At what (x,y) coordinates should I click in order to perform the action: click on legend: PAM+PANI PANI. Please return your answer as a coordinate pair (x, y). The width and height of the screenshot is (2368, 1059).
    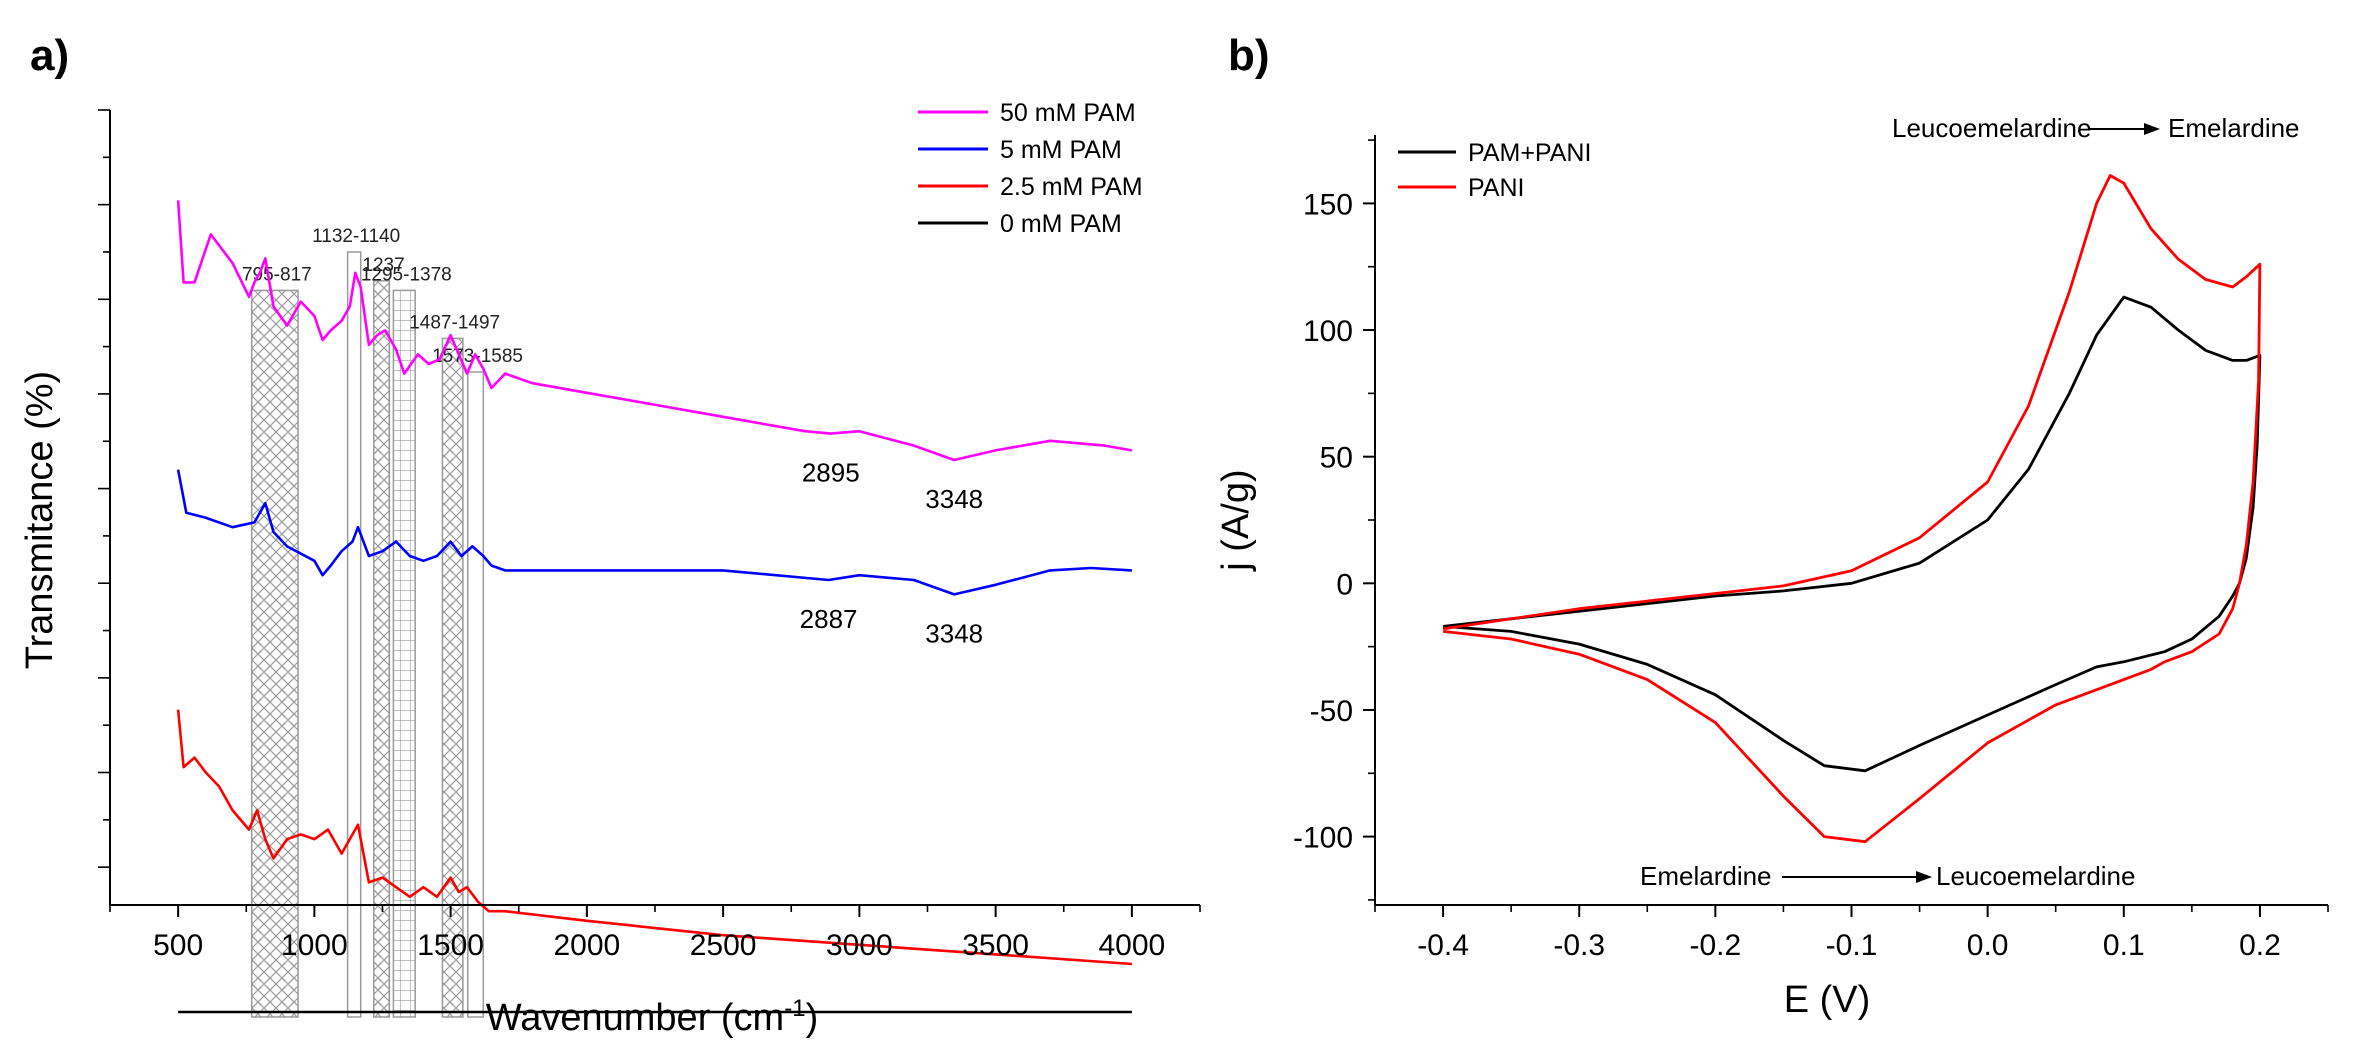
    Looking at the image, I should click on (1494, 170).